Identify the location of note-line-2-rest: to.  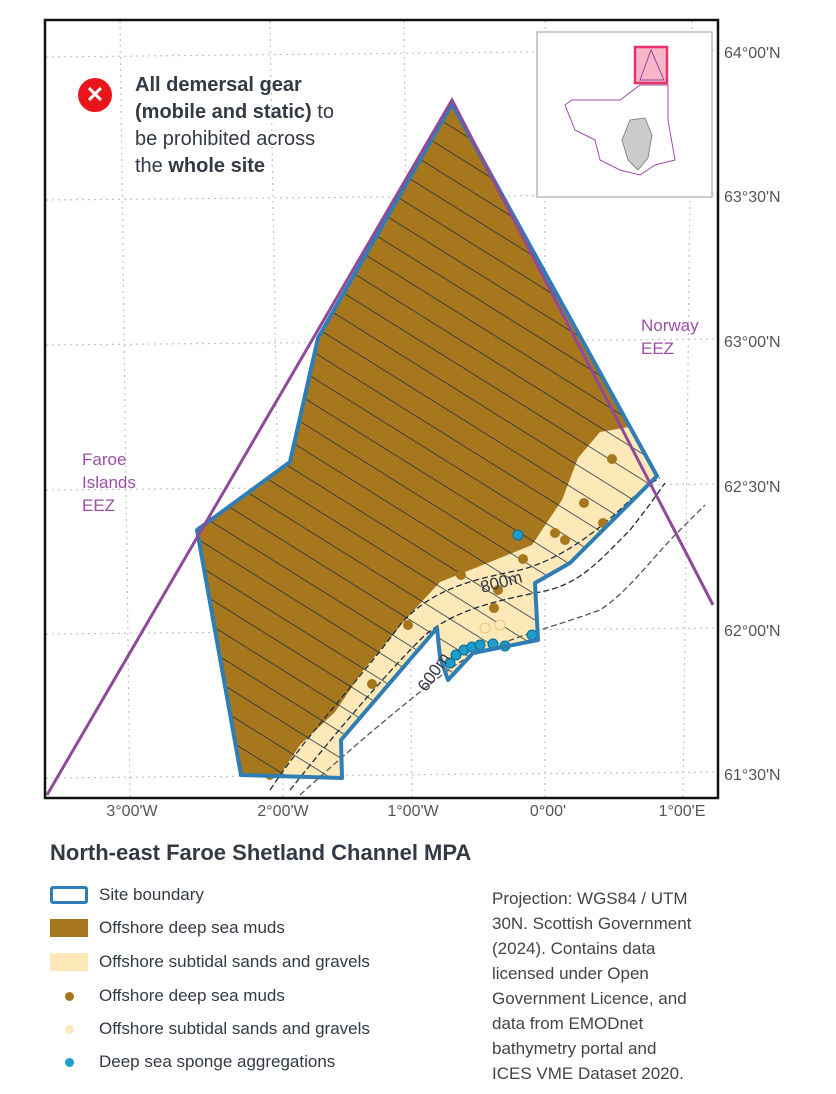
(322, 112).